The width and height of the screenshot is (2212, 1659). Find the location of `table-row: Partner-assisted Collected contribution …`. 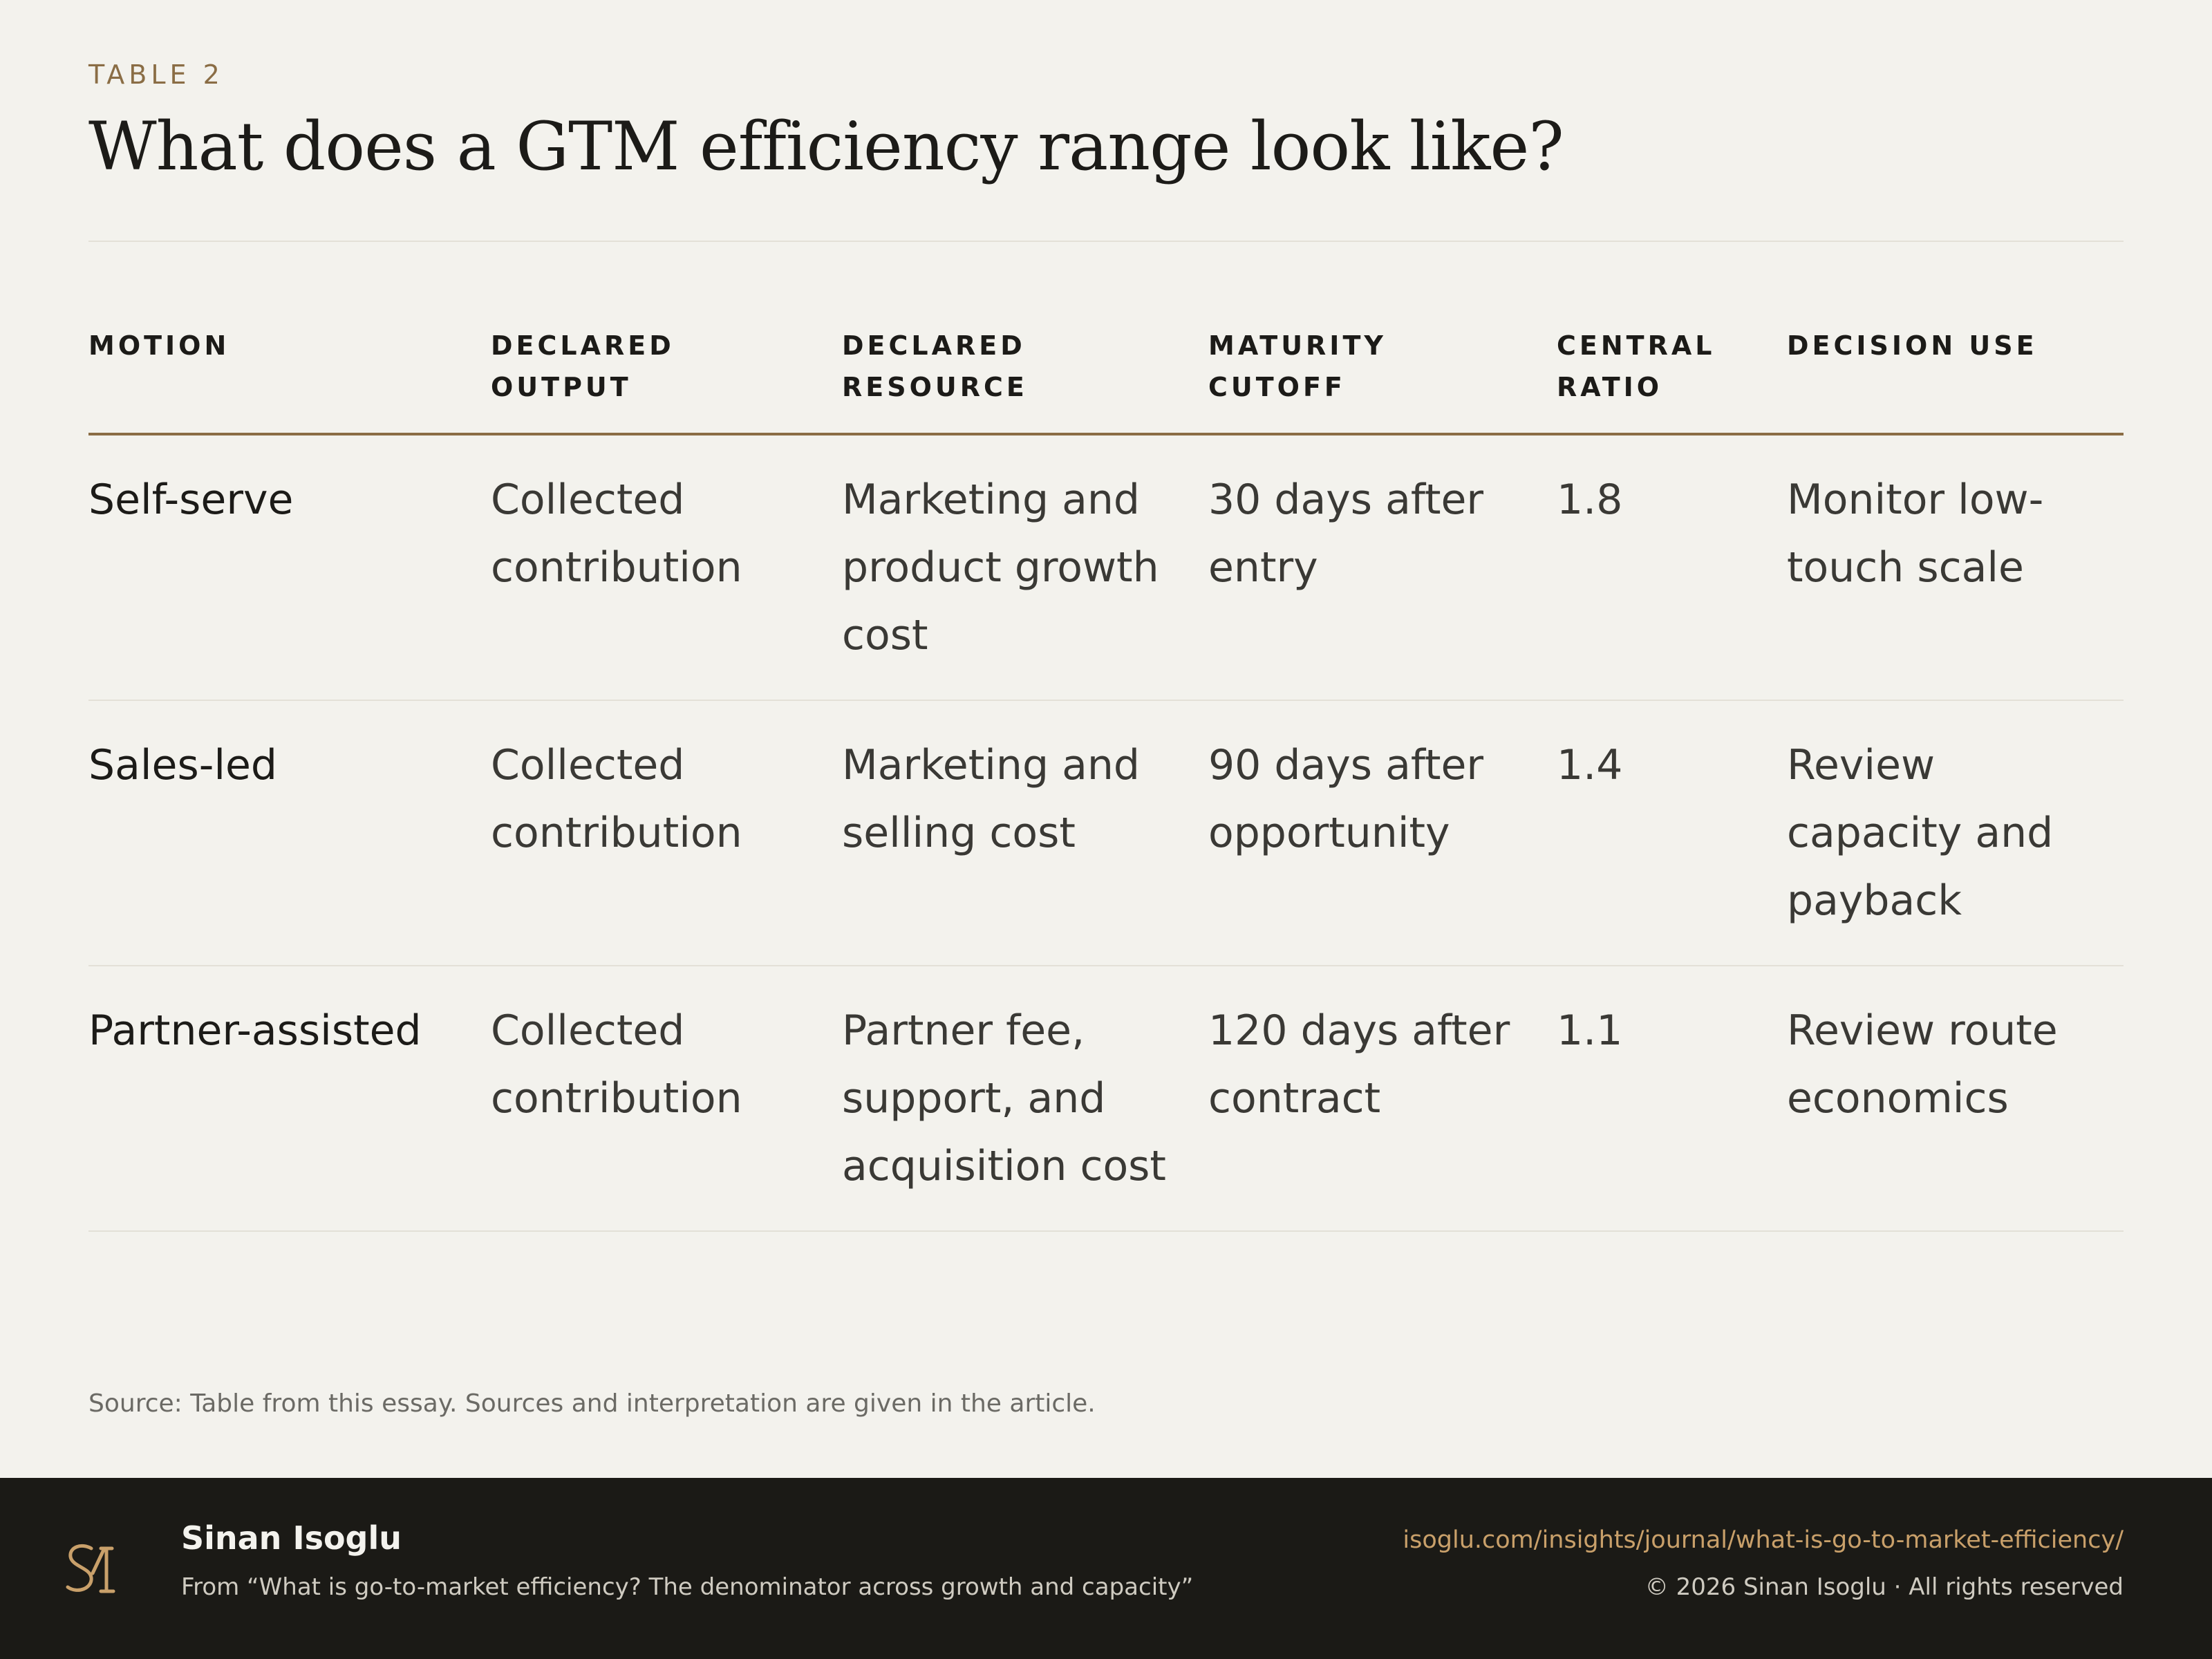

table-row: Partner-assisted Collected contribution … is located at coordinates (1106, 1099).